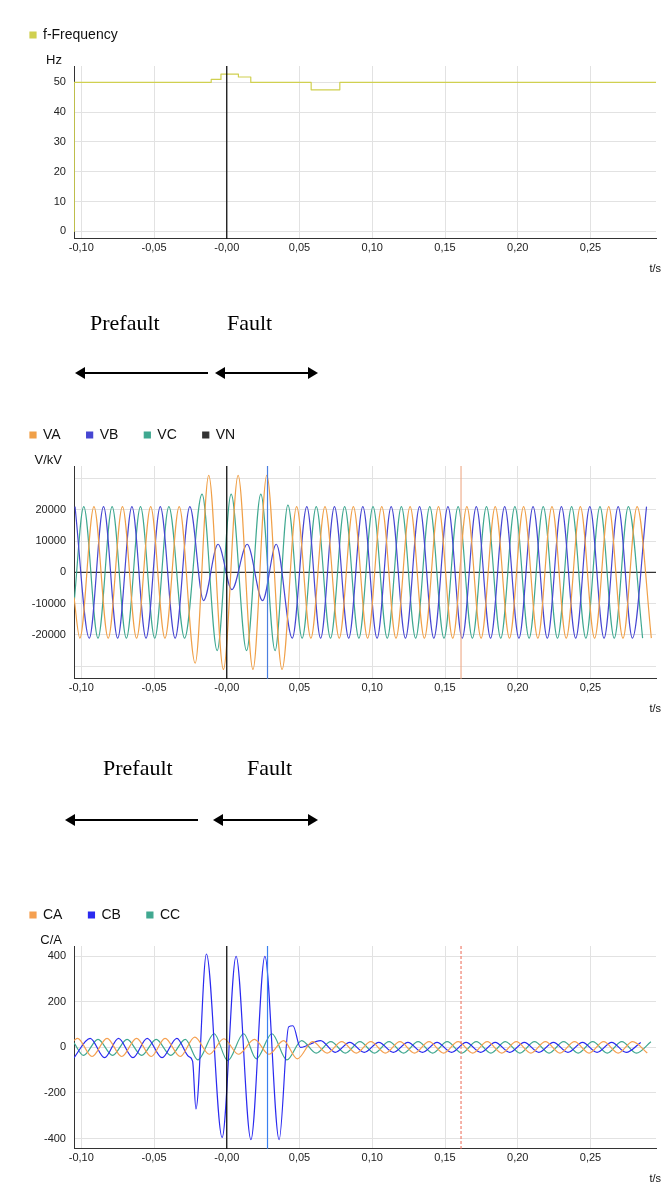  I want to click on y-tick-label: 200, so click(56, 1000).